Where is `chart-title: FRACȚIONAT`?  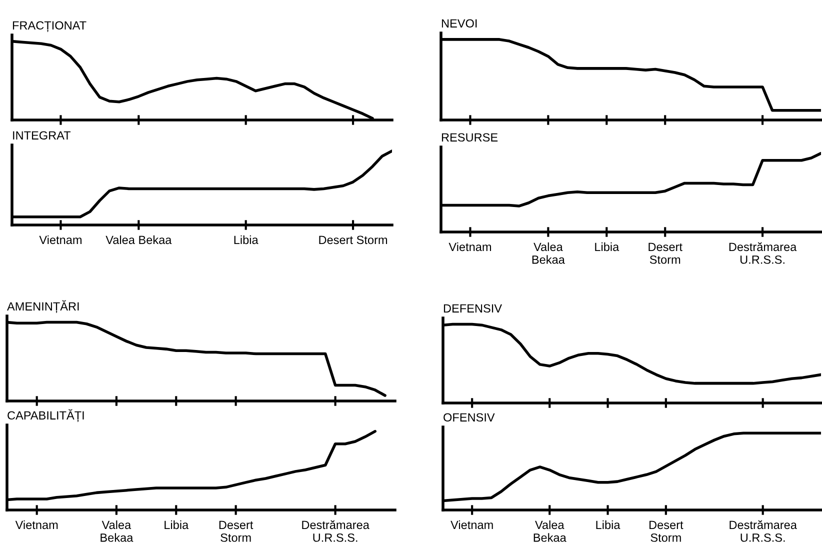 chart-title: FRACȚIONAT is located at coordinates (49, 26).